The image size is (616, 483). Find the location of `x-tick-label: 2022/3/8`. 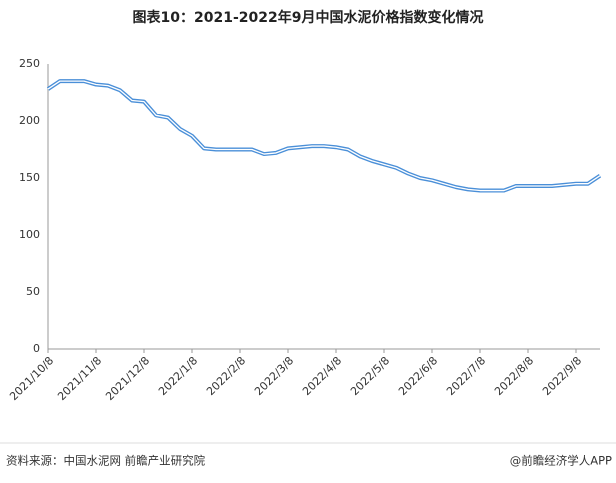

x-tick-label: 2022/3/8 is located at coordinates (274, 376).